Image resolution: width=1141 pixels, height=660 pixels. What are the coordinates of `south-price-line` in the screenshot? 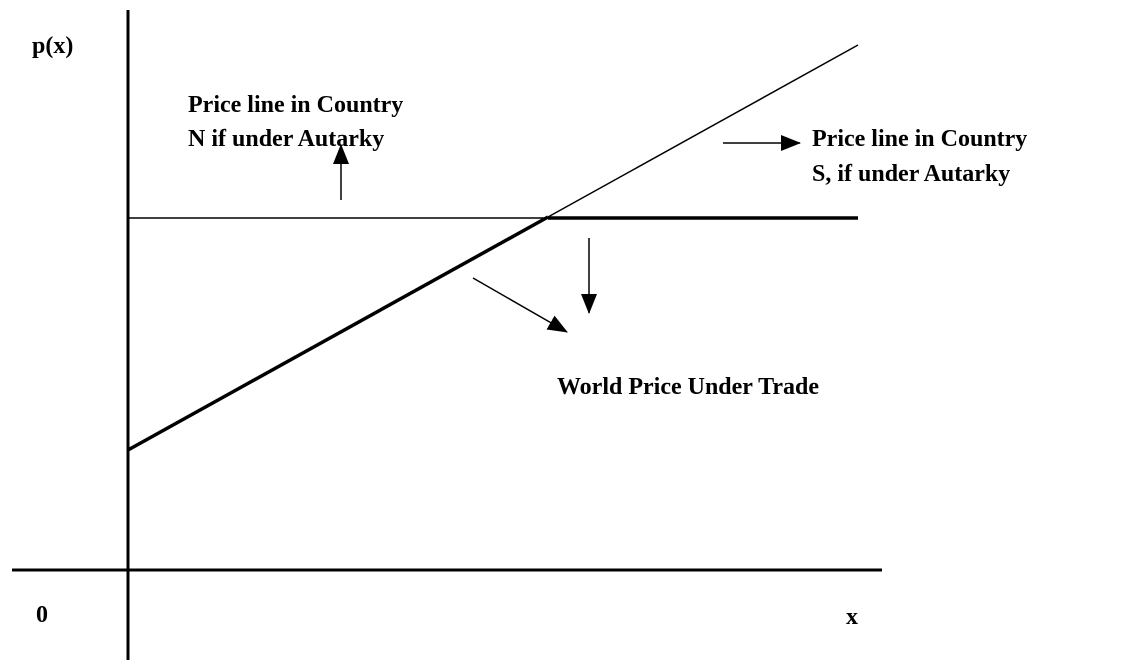 It's located at (703, 131).